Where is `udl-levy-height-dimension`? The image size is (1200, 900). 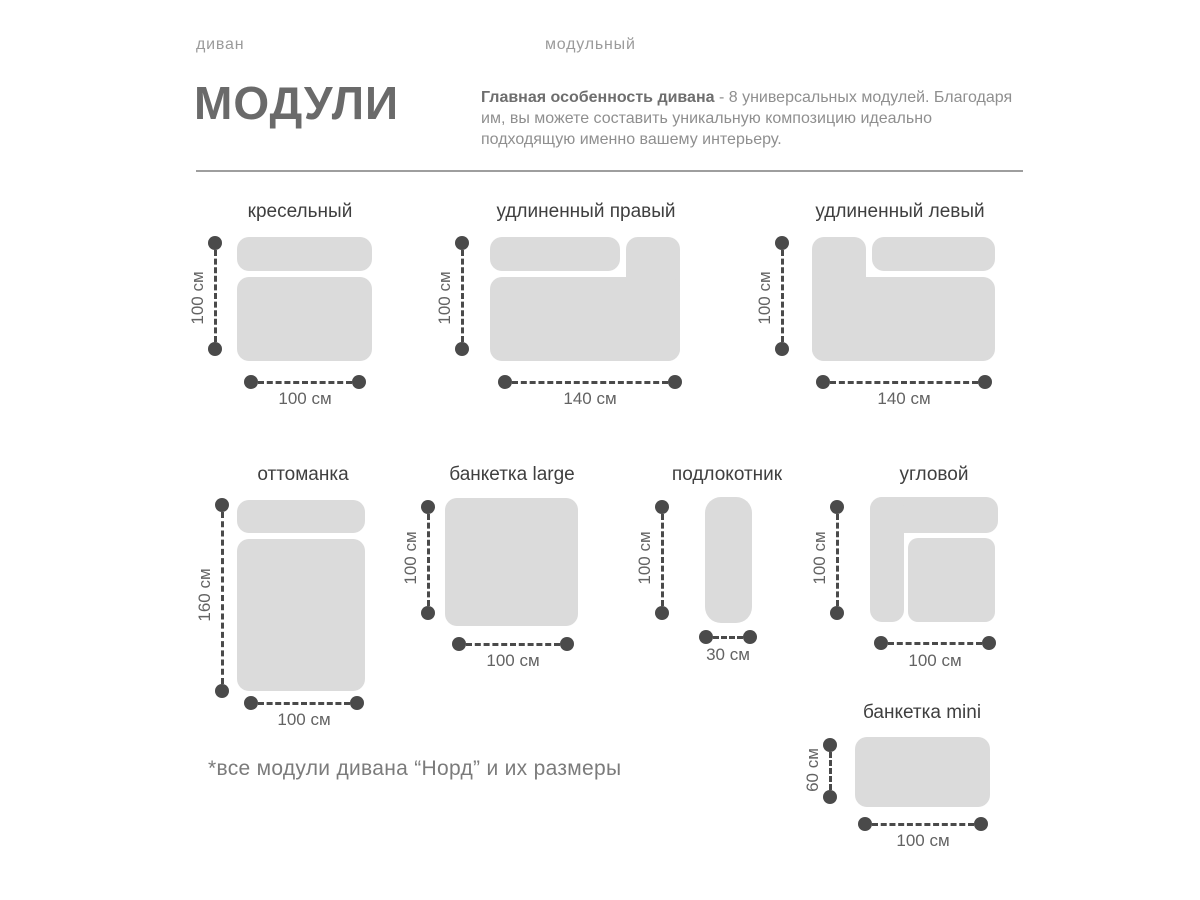
udl-levy-height-dimension is located at coordinates (782, 296).